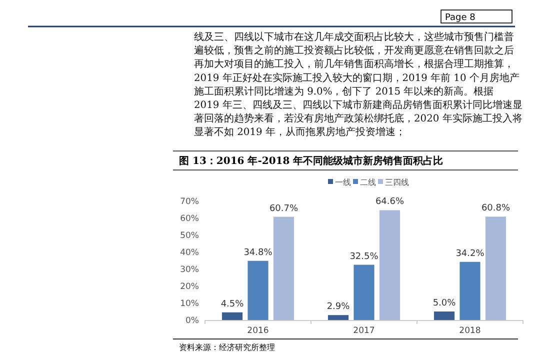 The image size is (550, 358). What do you see at coordinates (192, 321) in the screenshot?
I see `y-tick-label: 0%` at bounding box center [192, 321].